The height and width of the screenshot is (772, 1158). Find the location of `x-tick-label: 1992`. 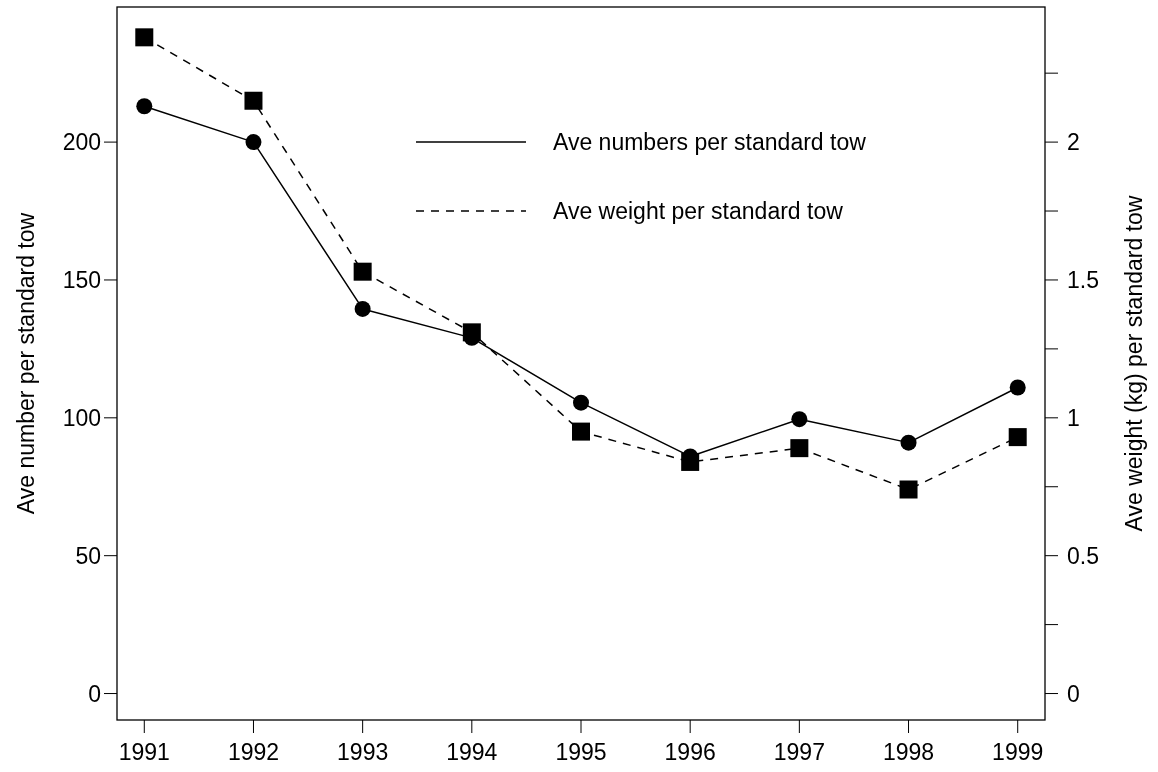

x-tick-label: 1992 is located at coordinates (253, 752).